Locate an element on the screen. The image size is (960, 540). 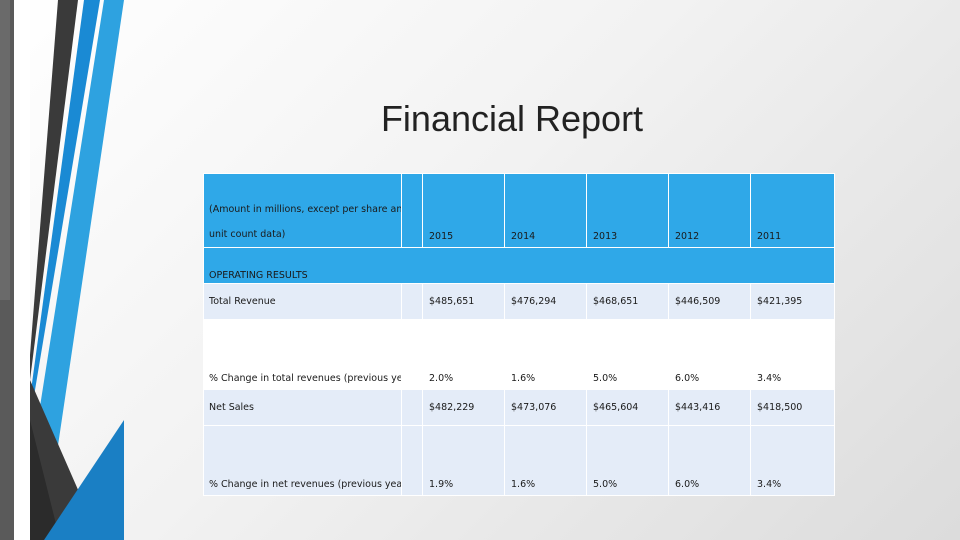
row-label: % Change in net revenues (previous year) is located at coordinates (302, 460).